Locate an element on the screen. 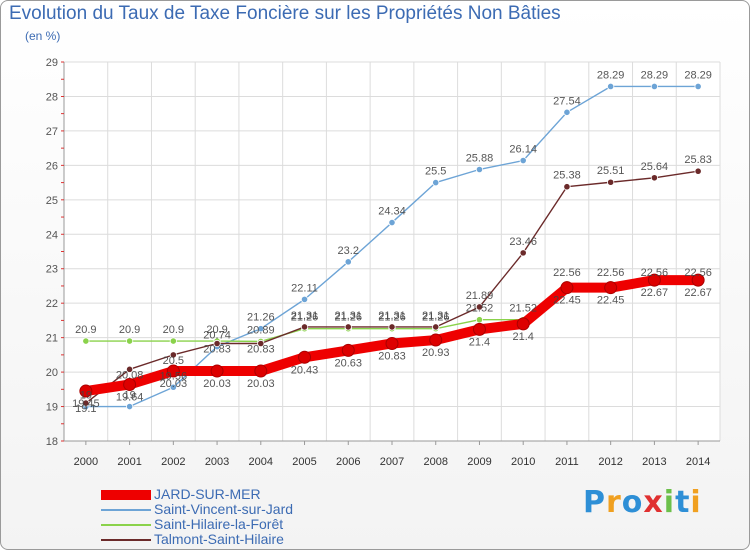 The height and width of the screenshot is (550, 750). data-label-2: 20.89 is located at coordinates (261, 330).